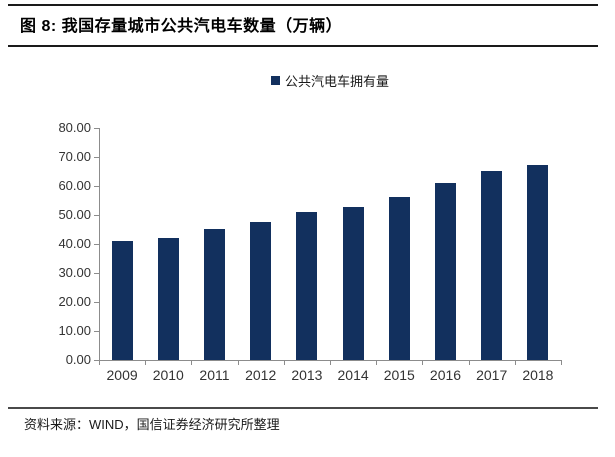  I want to click on title-bottom-rule, so click(303, 46).